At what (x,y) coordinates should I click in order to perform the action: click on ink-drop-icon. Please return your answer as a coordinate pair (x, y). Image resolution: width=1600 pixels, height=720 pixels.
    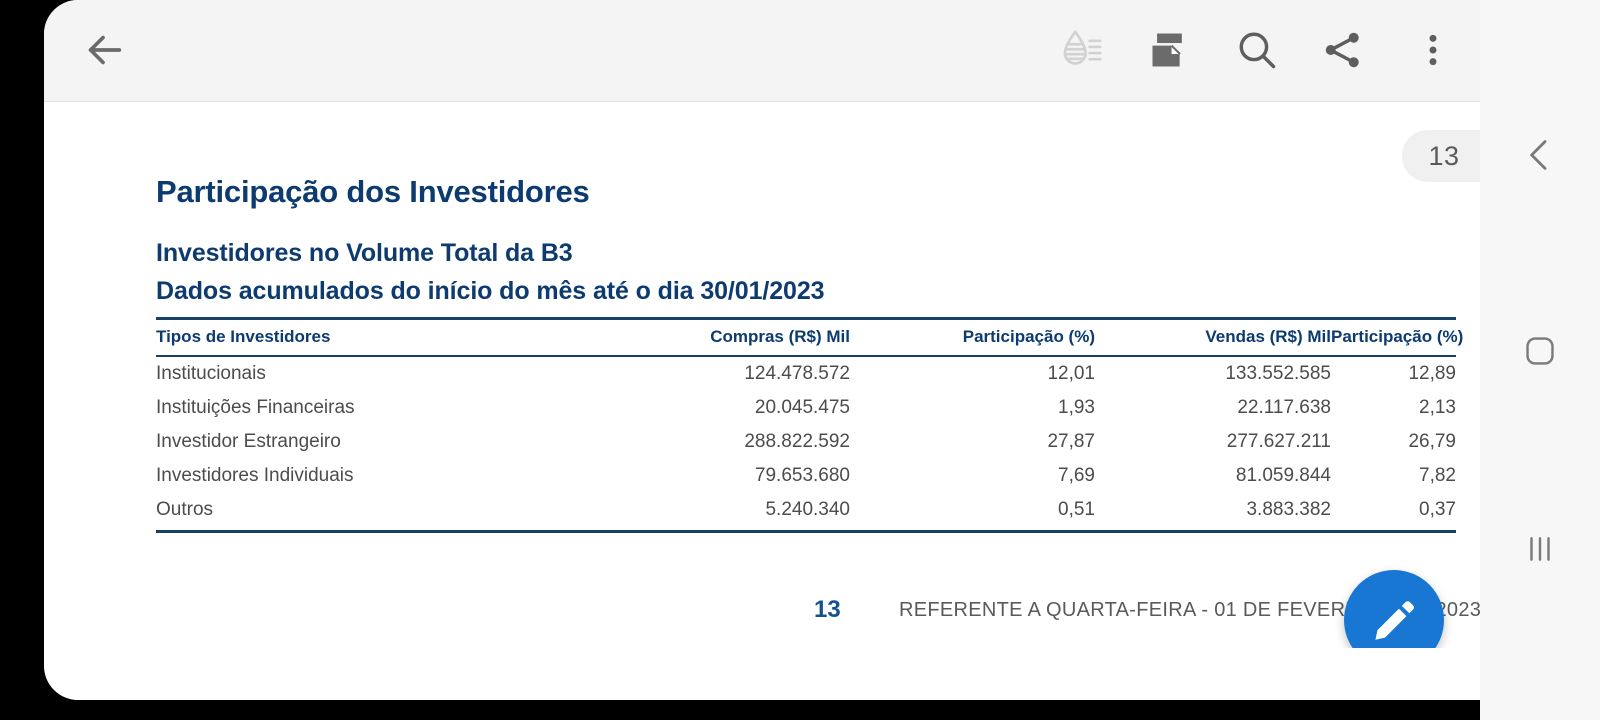
    Looking at the image, I should click on (1081, 50).